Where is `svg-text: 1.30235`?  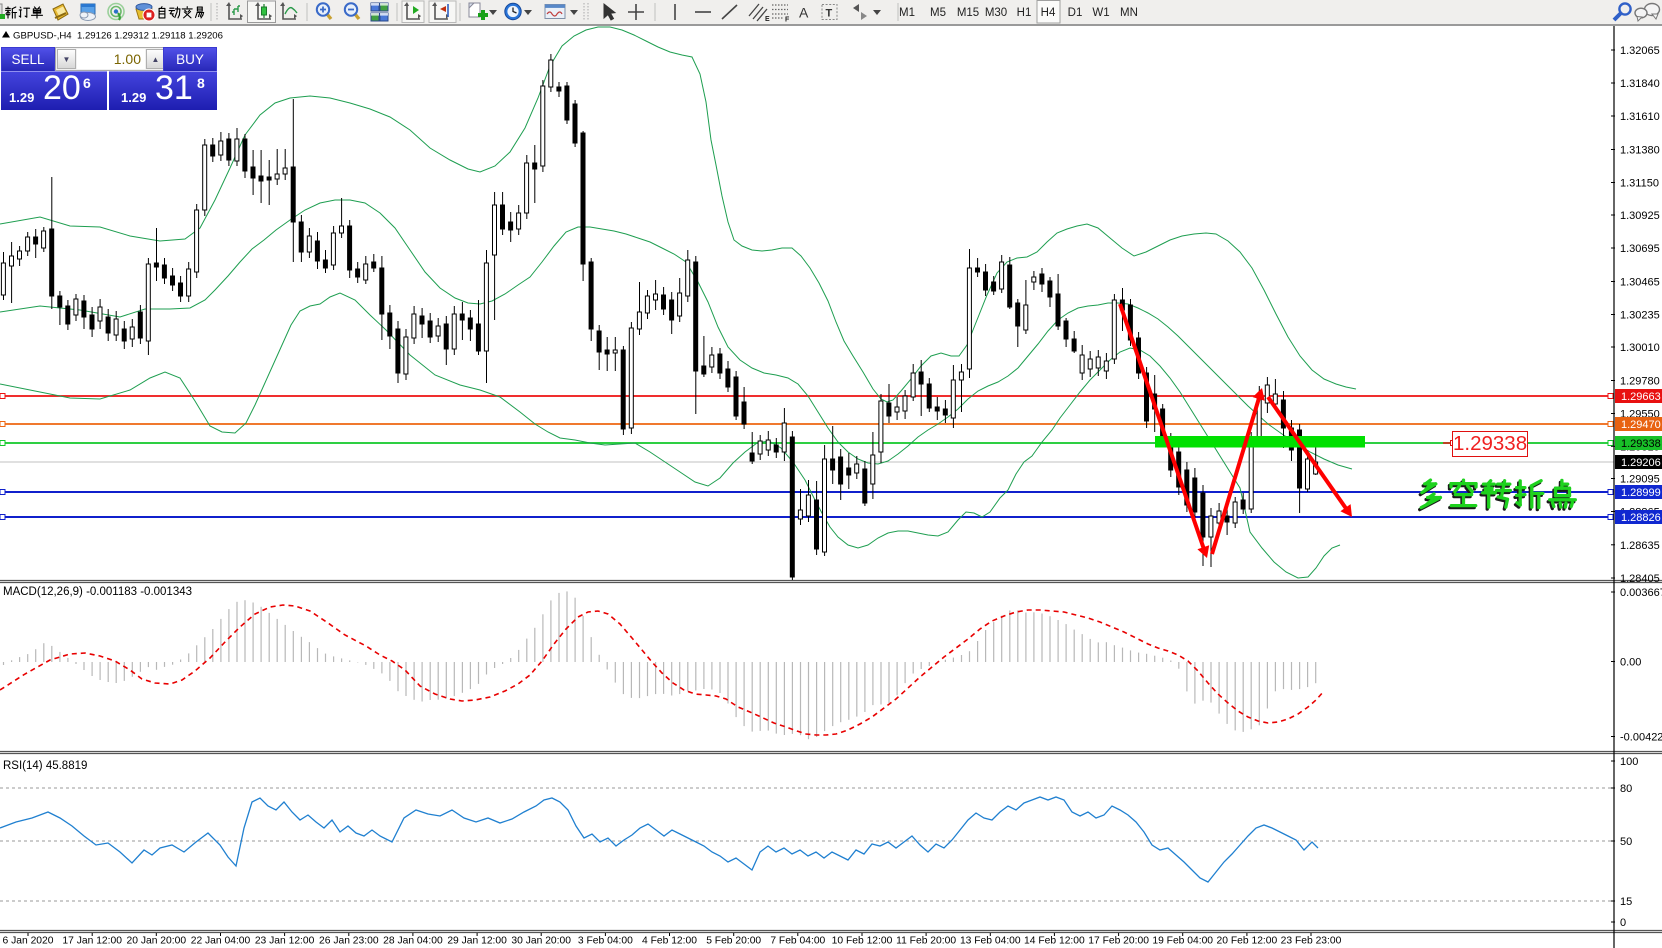 svg-text: 1.30235 is located at coordinates (1640, 316).